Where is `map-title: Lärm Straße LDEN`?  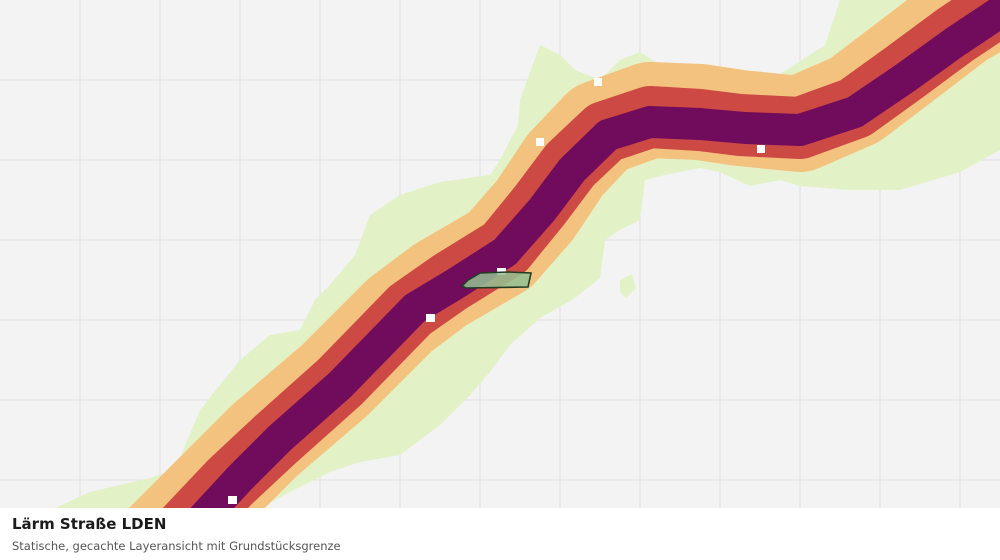
map-title: Lärm Straße LDEN is located at coordinates (89, 524).